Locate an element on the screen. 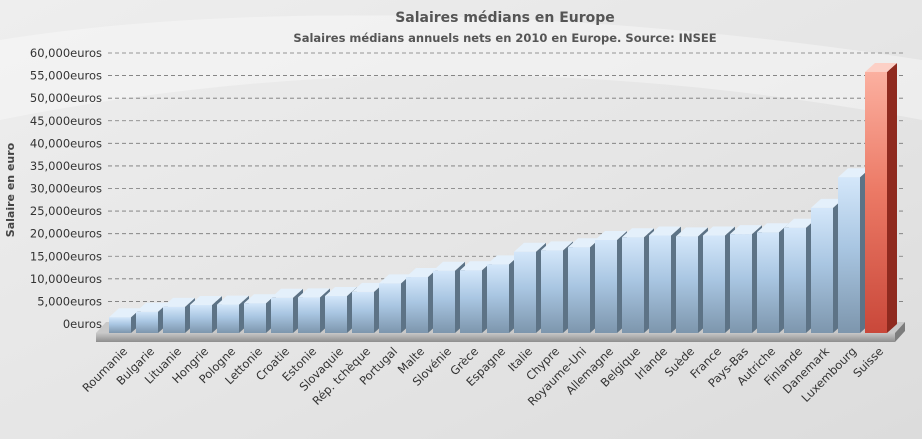  y-tick-label: 0euros is located at coordinates (82, 324).